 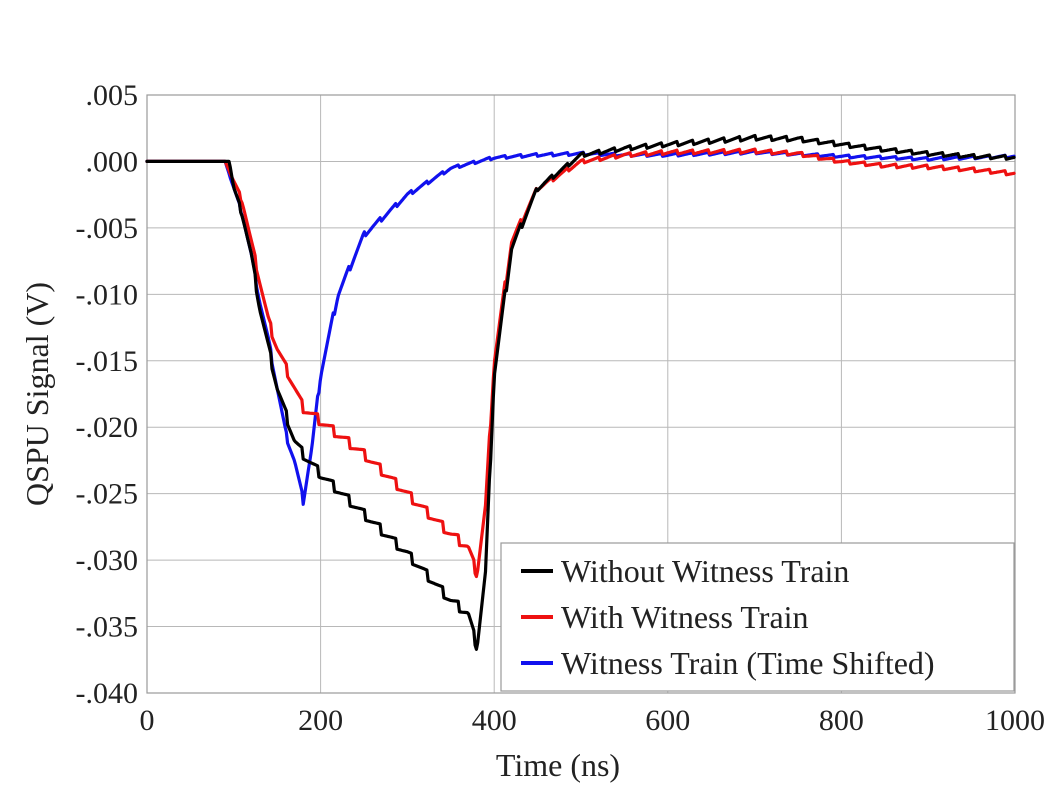 What do you see at coordinates (107, 427) in the screenshot?
I see `y-tick-label: -.020` at bounding box center [107, 427].